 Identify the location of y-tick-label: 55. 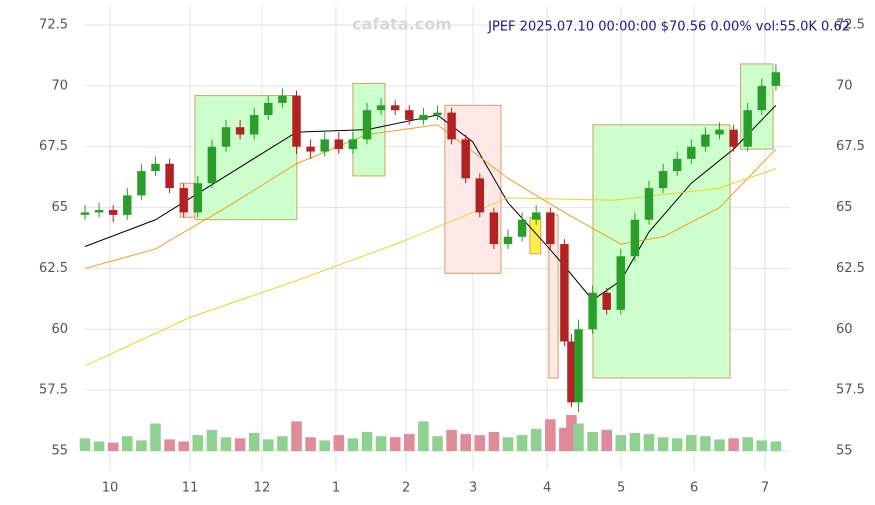
(59, 451).